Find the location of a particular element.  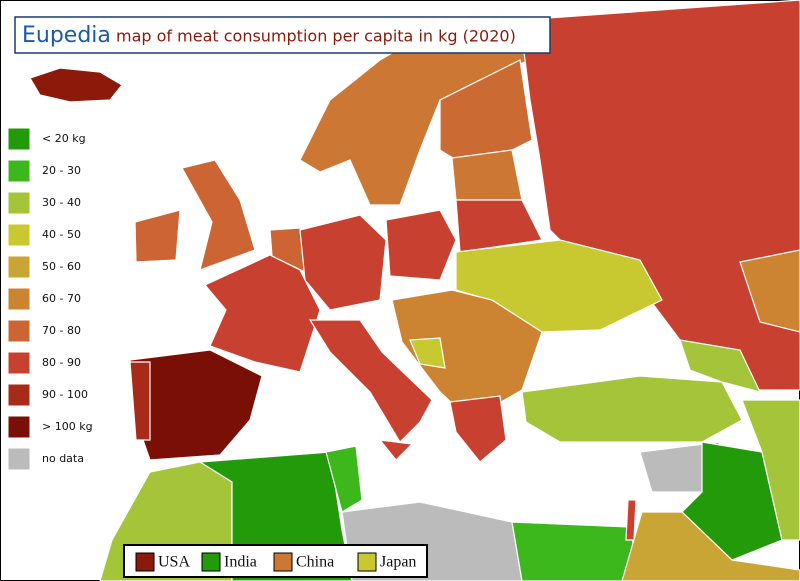

title-box is located at coordinates (282, 35).